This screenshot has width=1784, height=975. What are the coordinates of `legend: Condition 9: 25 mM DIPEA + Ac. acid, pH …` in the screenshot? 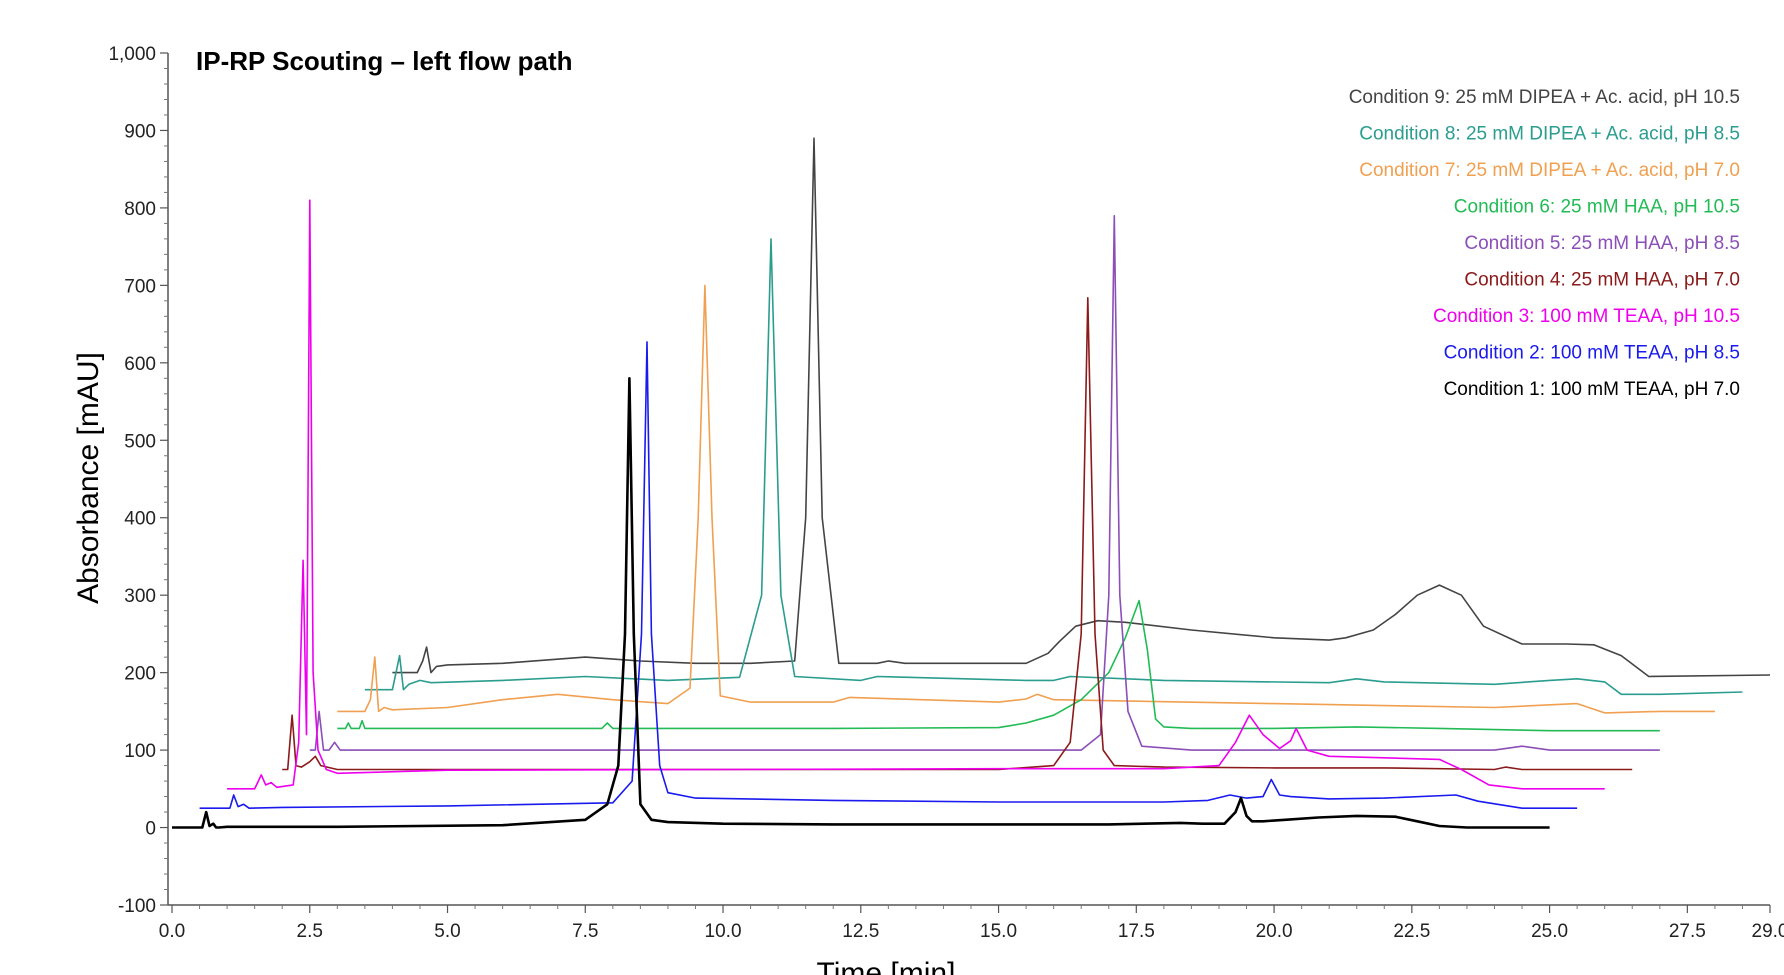 It's located at (1544, 243).